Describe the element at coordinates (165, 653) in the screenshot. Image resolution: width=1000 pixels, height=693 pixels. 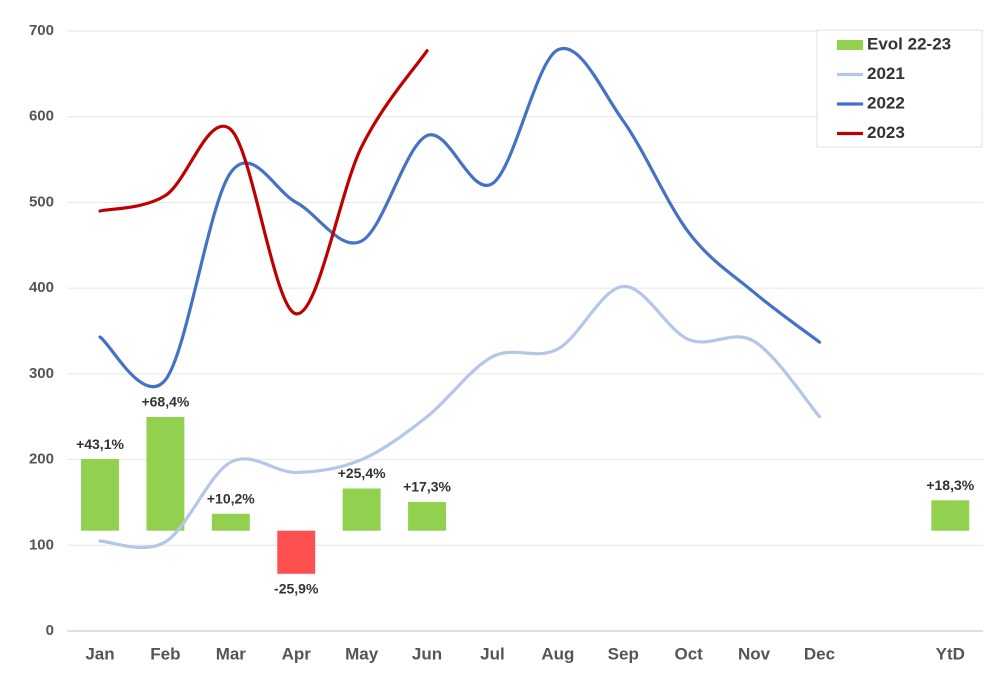
I see `x-tick-label: Feb` at that location.